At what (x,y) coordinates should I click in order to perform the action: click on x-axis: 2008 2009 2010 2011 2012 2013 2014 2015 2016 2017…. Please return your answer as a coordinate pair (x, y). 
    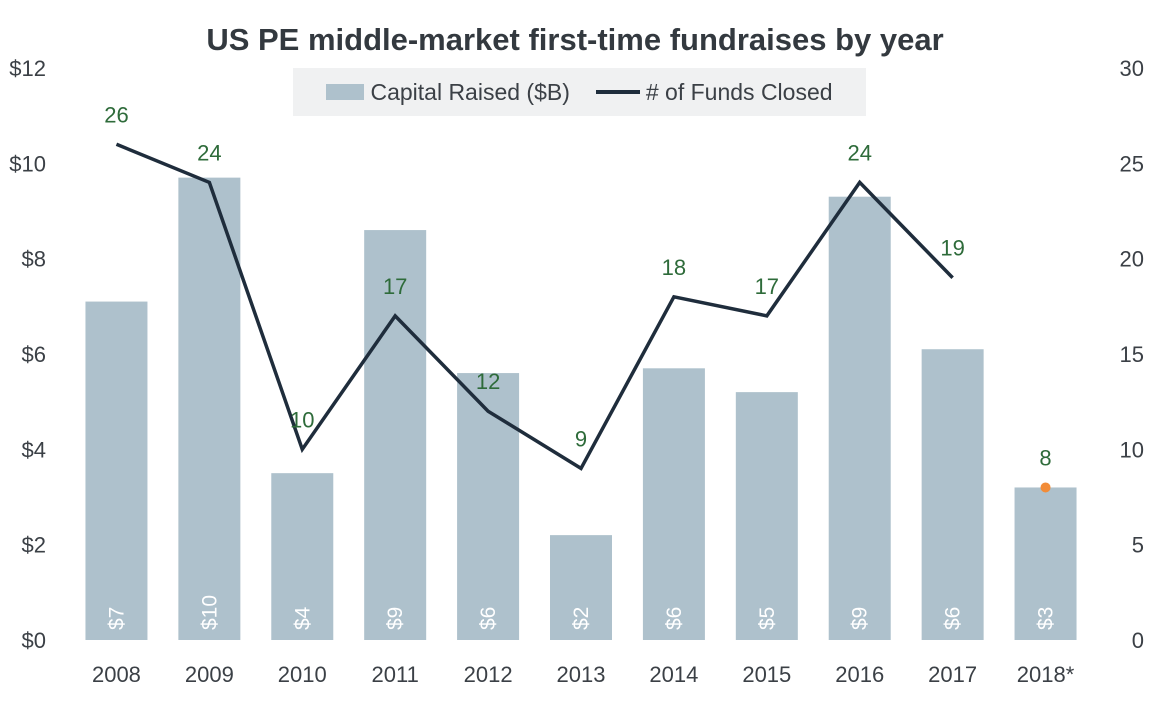
    Looking at the image, I should click on (583, 674).